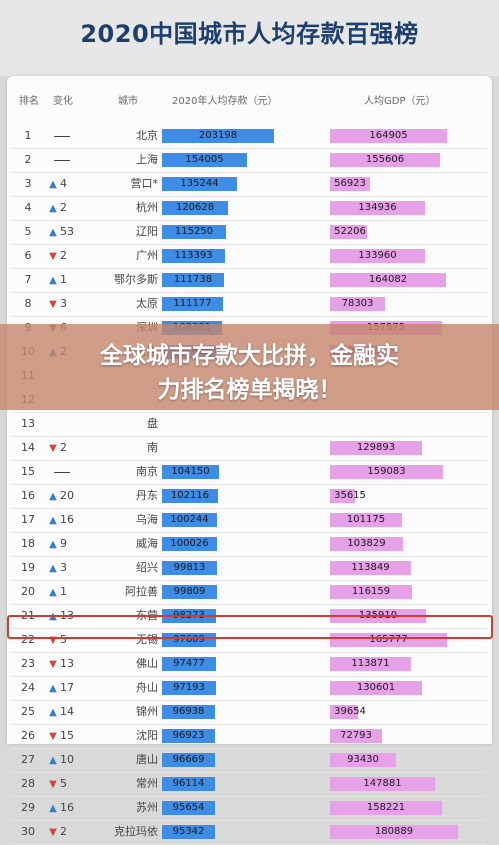  What do you see at coordinates (67, 663) in the screenshot?
I see `change-value: 13` at bounding box center [67, 663].